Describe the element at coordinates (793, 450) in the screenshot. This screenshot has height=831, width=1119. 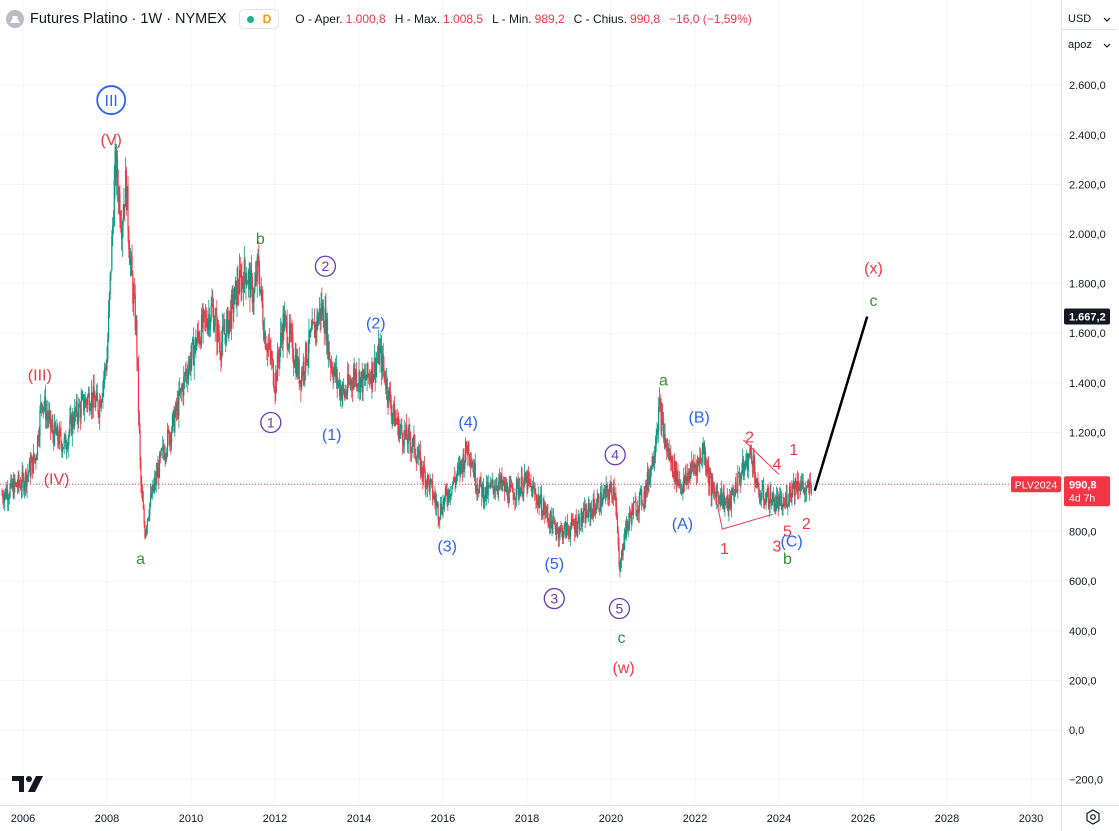
I see `wave-label: 1` at that location.